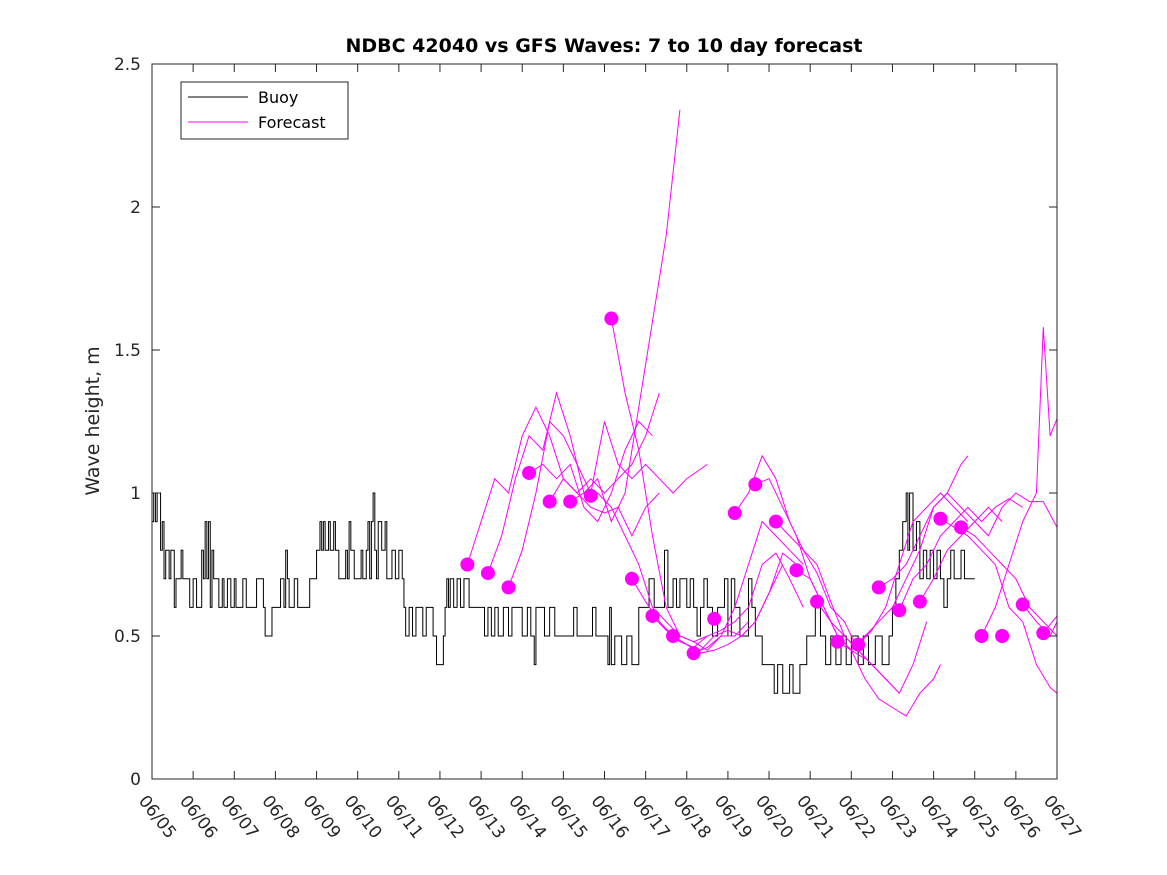  Describe the element at coordinates (157, 817) in the screenshot. I see `x-tick-label: 06/05` at that location.